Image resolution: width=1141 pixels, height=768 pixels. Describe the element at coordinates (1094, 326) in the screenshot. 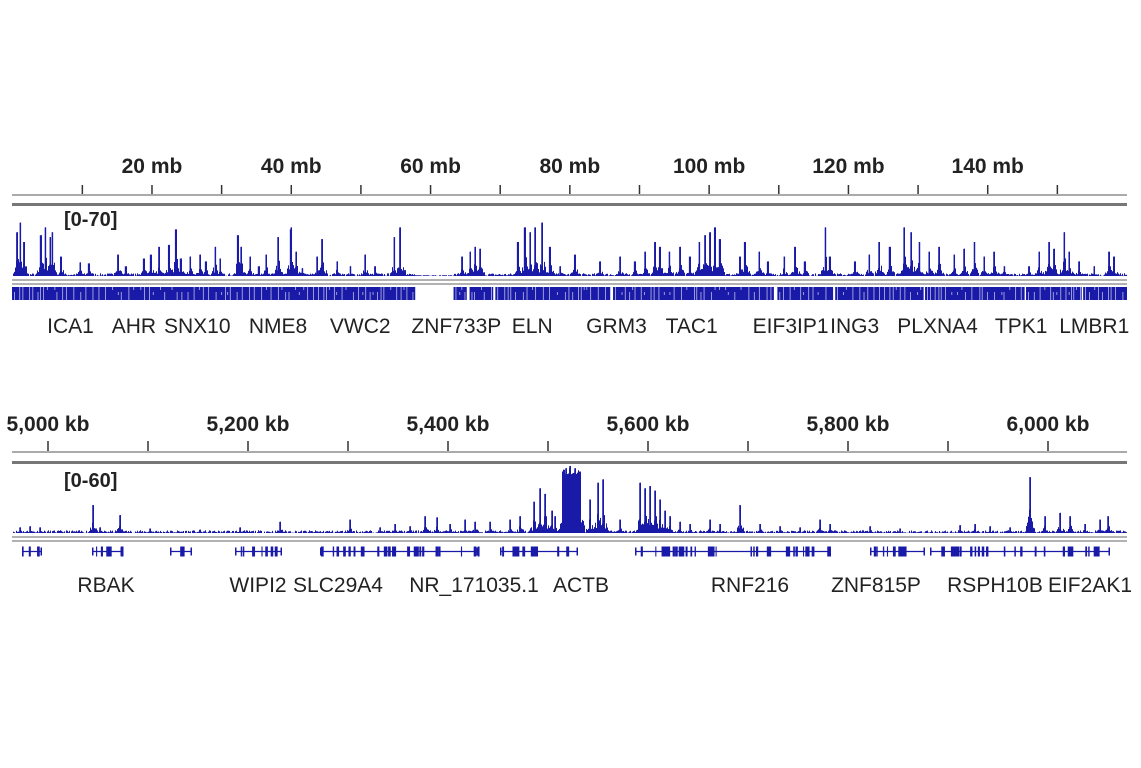

I see `gene-label: LMBR1` at that location.